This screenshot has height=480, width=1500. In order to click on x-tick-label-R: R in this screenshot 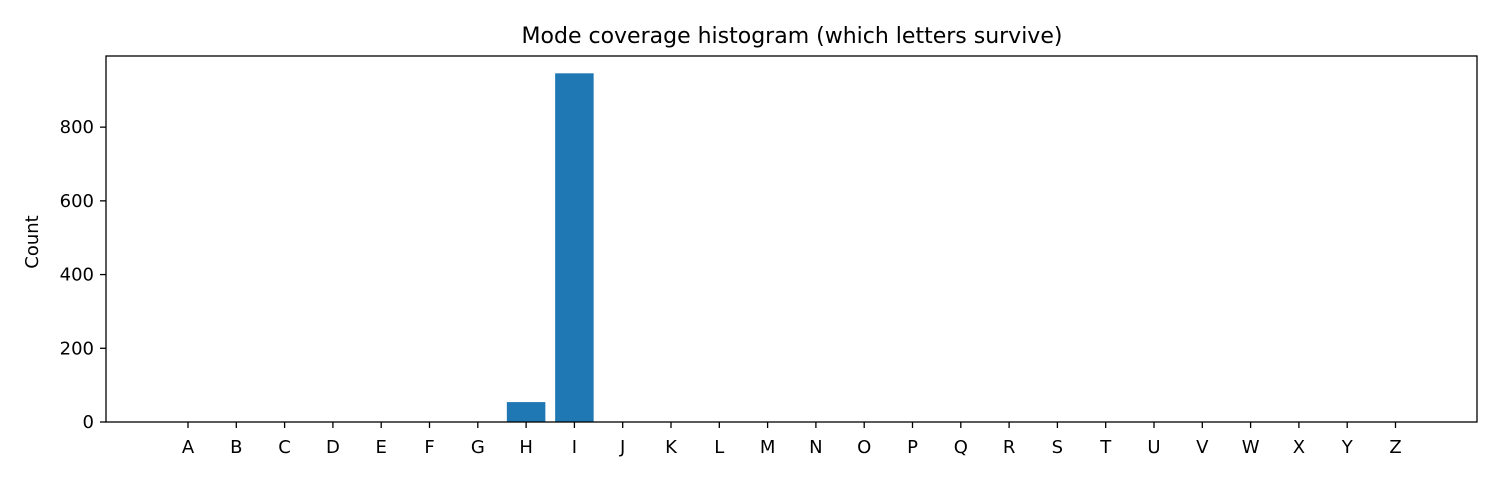, I will do `click(1009, 447)`.